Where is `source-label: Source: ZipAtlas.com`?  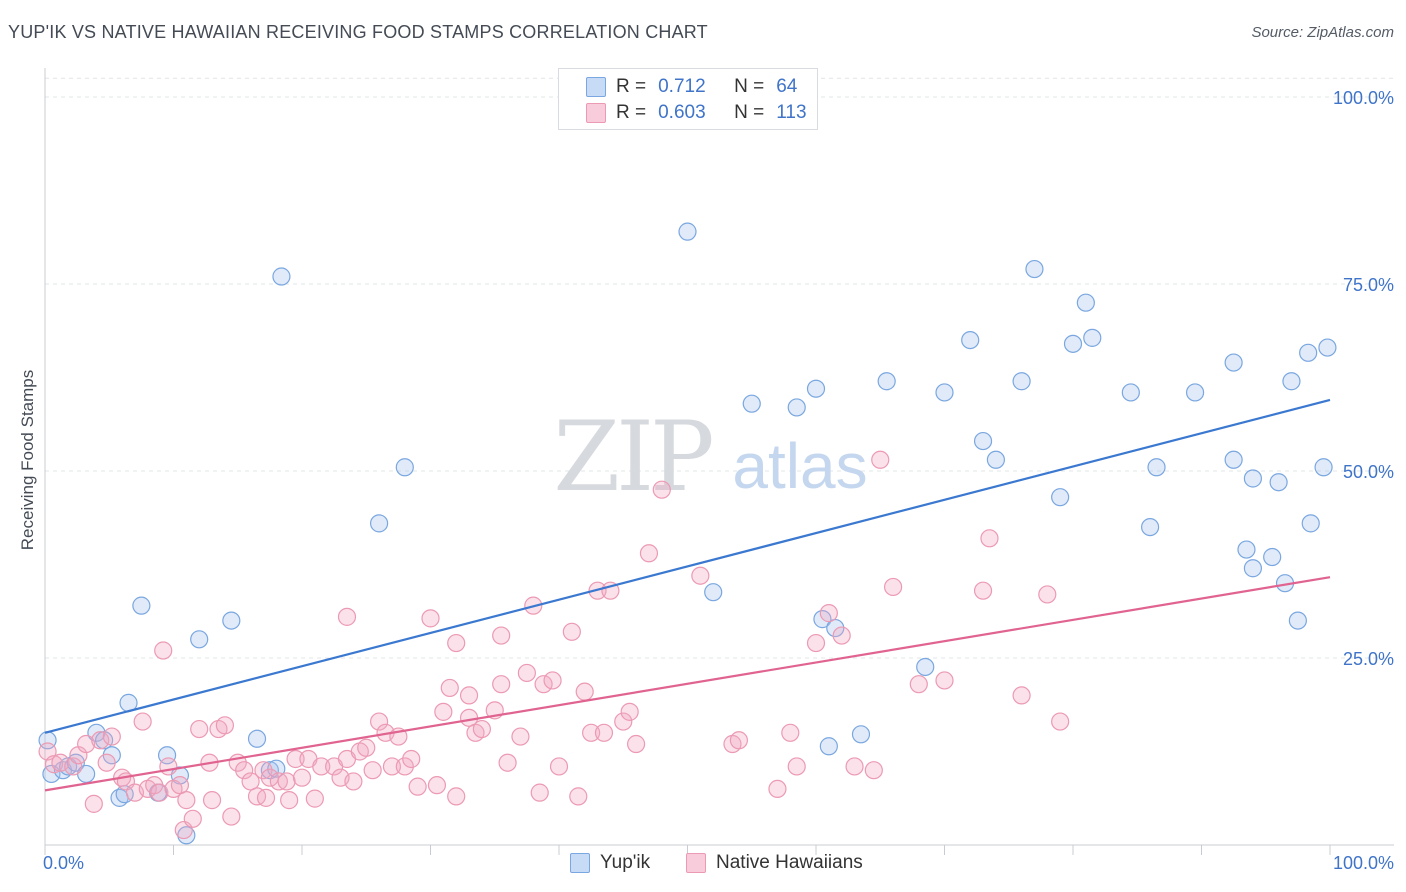 source-label: Source: ZipAtlas.com is located at coordinates (1322, 32).